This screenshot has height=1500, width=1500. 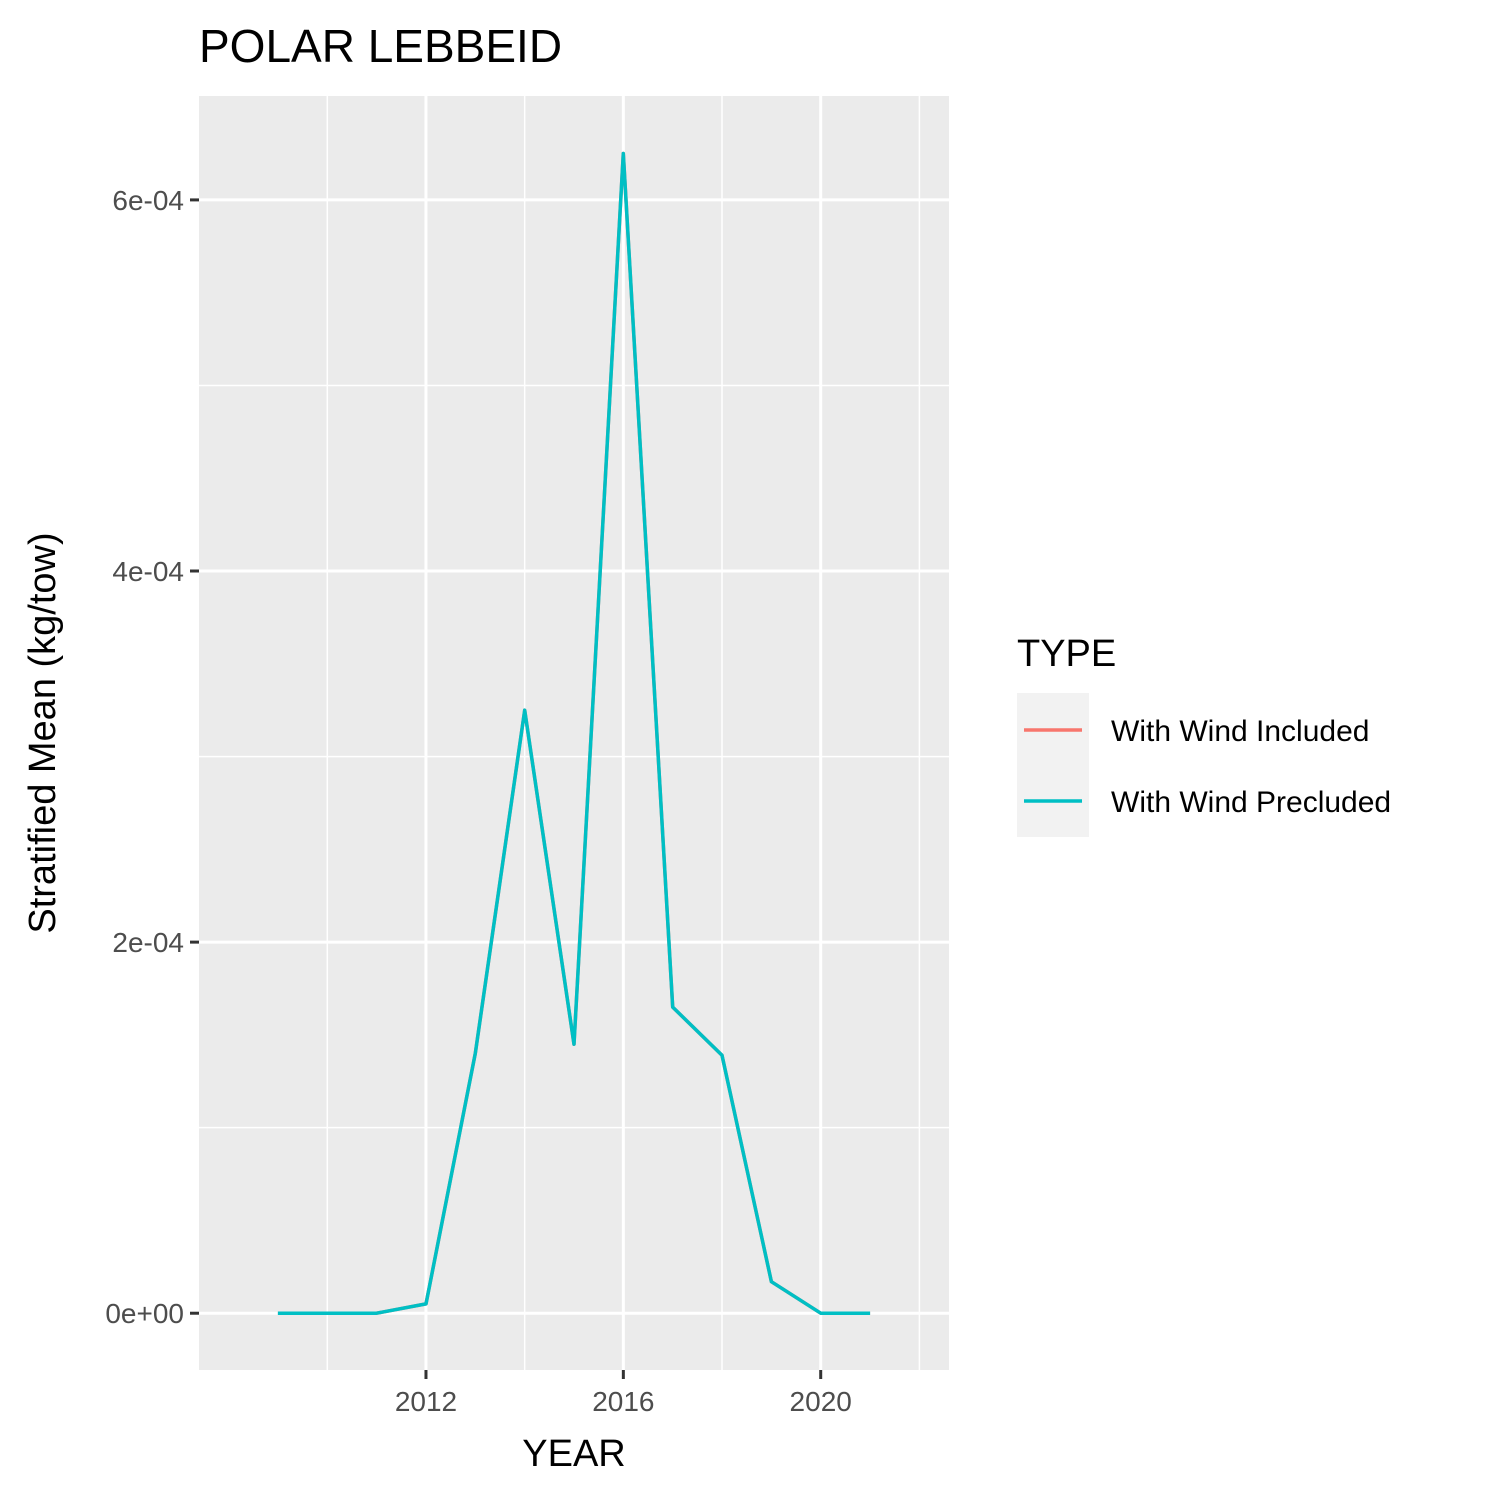 I want to click on chart-title: POLAR LEBBEID, so click(x=380, y=46).